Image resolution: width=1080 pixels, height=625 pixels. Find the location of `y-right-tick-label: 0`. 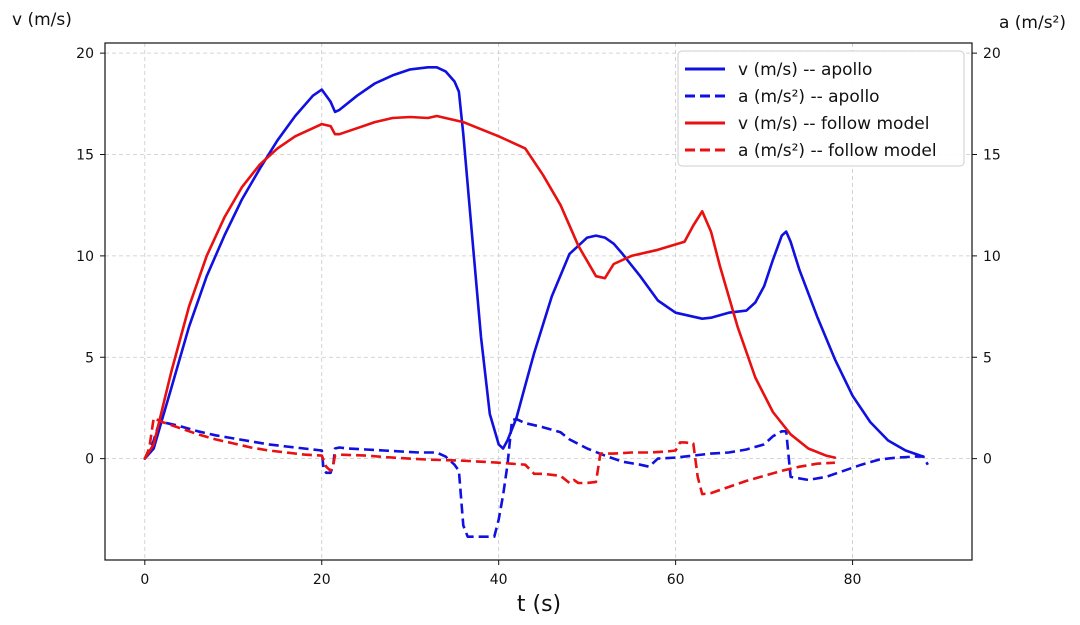

y-right-tick-label: 0 is located at coordinates (987, 460).